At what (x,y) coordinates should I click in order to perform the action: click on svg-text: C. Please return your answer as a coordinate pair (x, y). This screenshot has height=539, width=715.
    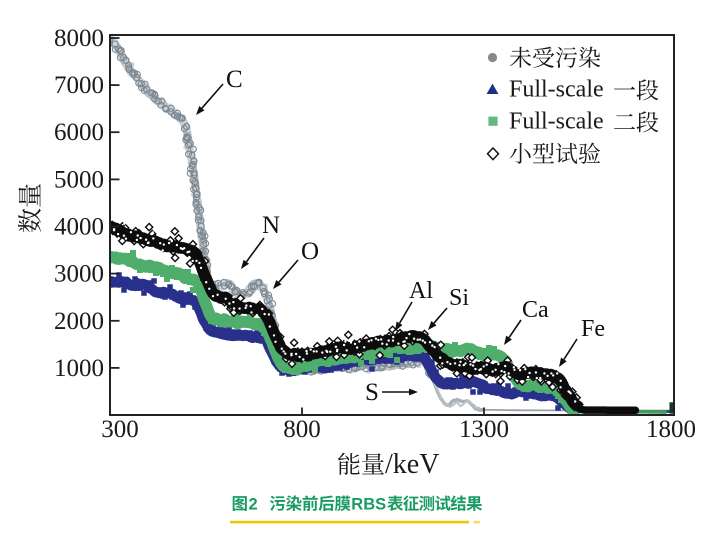
    Looking at the image, I should click on (234, 79).